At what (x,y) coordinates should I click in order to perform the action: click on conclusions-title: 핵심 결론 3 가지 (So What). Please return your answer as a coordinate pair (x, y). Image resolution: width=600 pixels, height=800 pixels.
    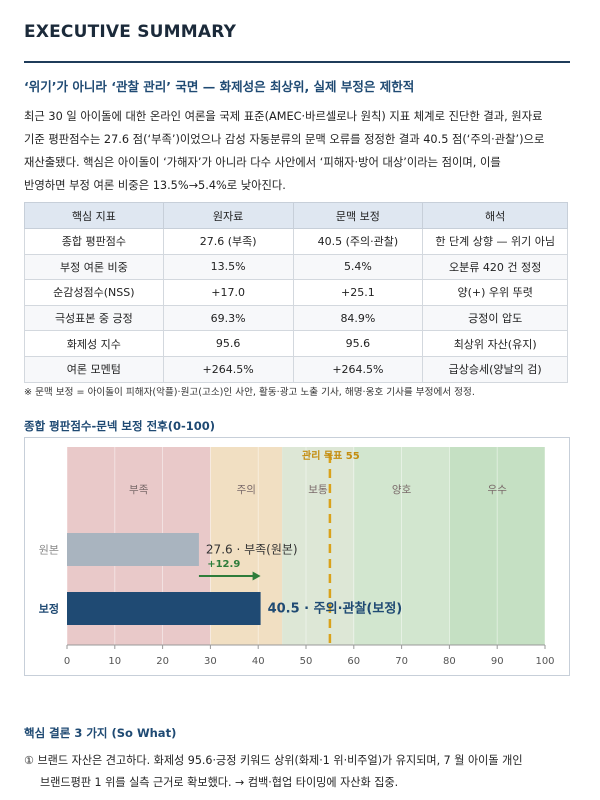
    Looking at the image, I should click on (100, 733).